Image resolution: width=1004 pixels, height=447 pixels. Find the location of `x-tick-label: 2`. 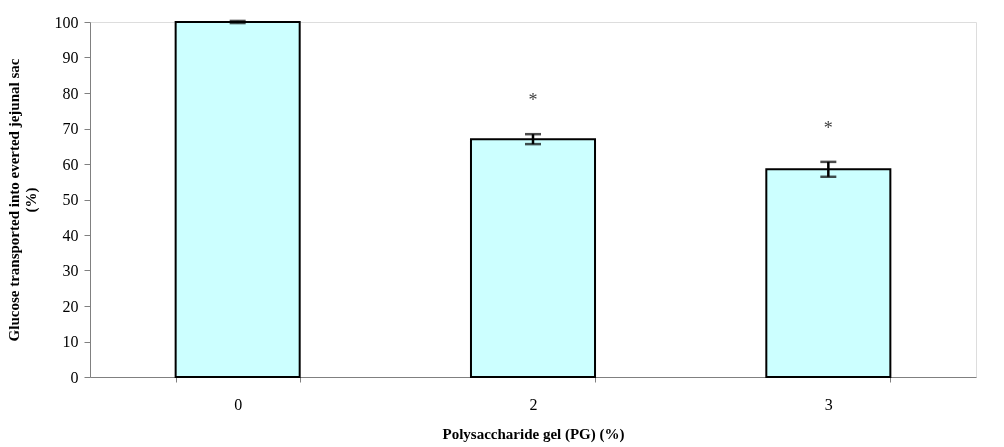

x-tick-label: 2 is located at coordinates (533, 404).